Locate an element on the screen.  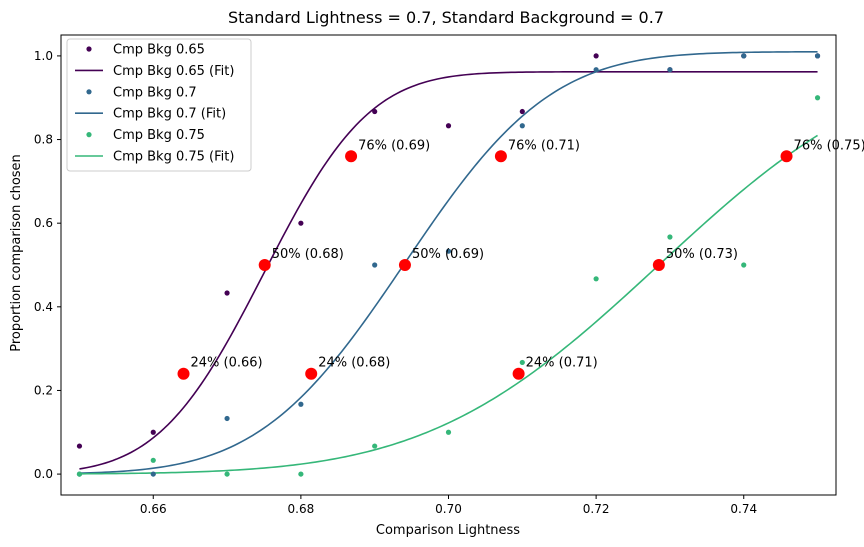
y-tick-label-3: 0.4 is located at coordinates (43, 307).